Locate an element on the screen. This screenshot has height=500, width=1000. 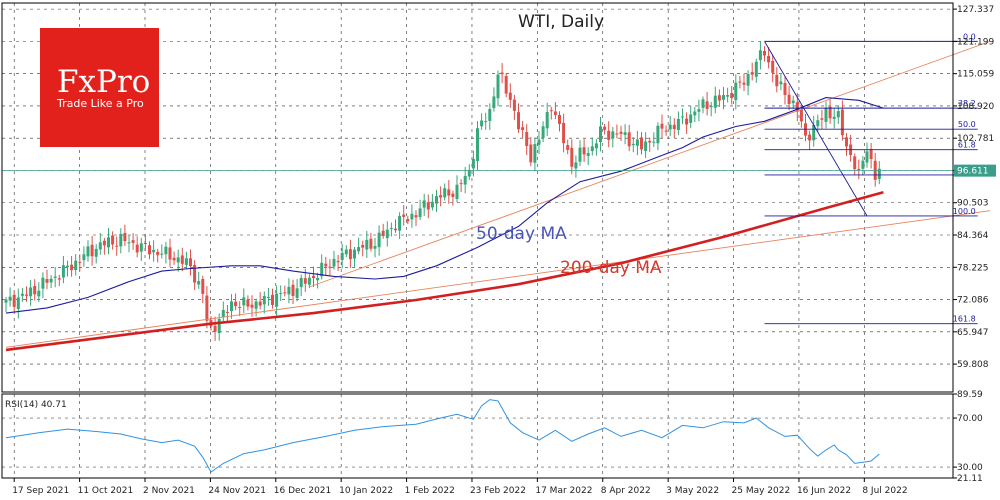
rsi-label: RSI(14) 40.71 is located at coordinates (36, 405).